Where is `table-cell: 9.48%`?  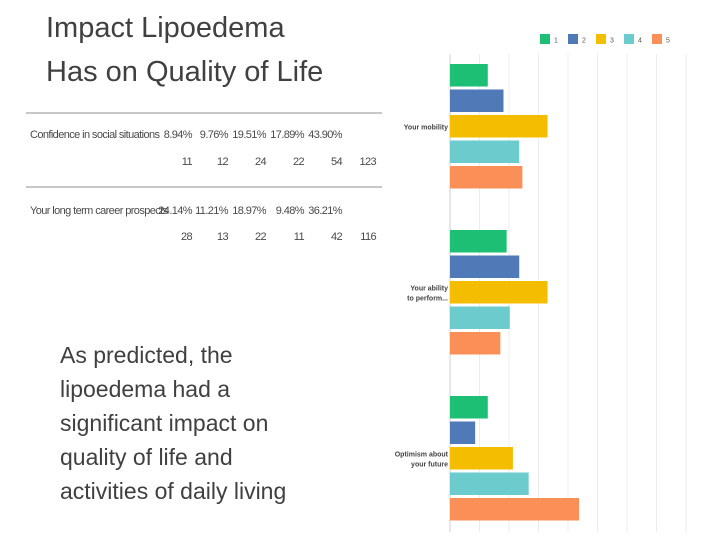 table-cell: 9.48% is located at coordinates (290, 211).